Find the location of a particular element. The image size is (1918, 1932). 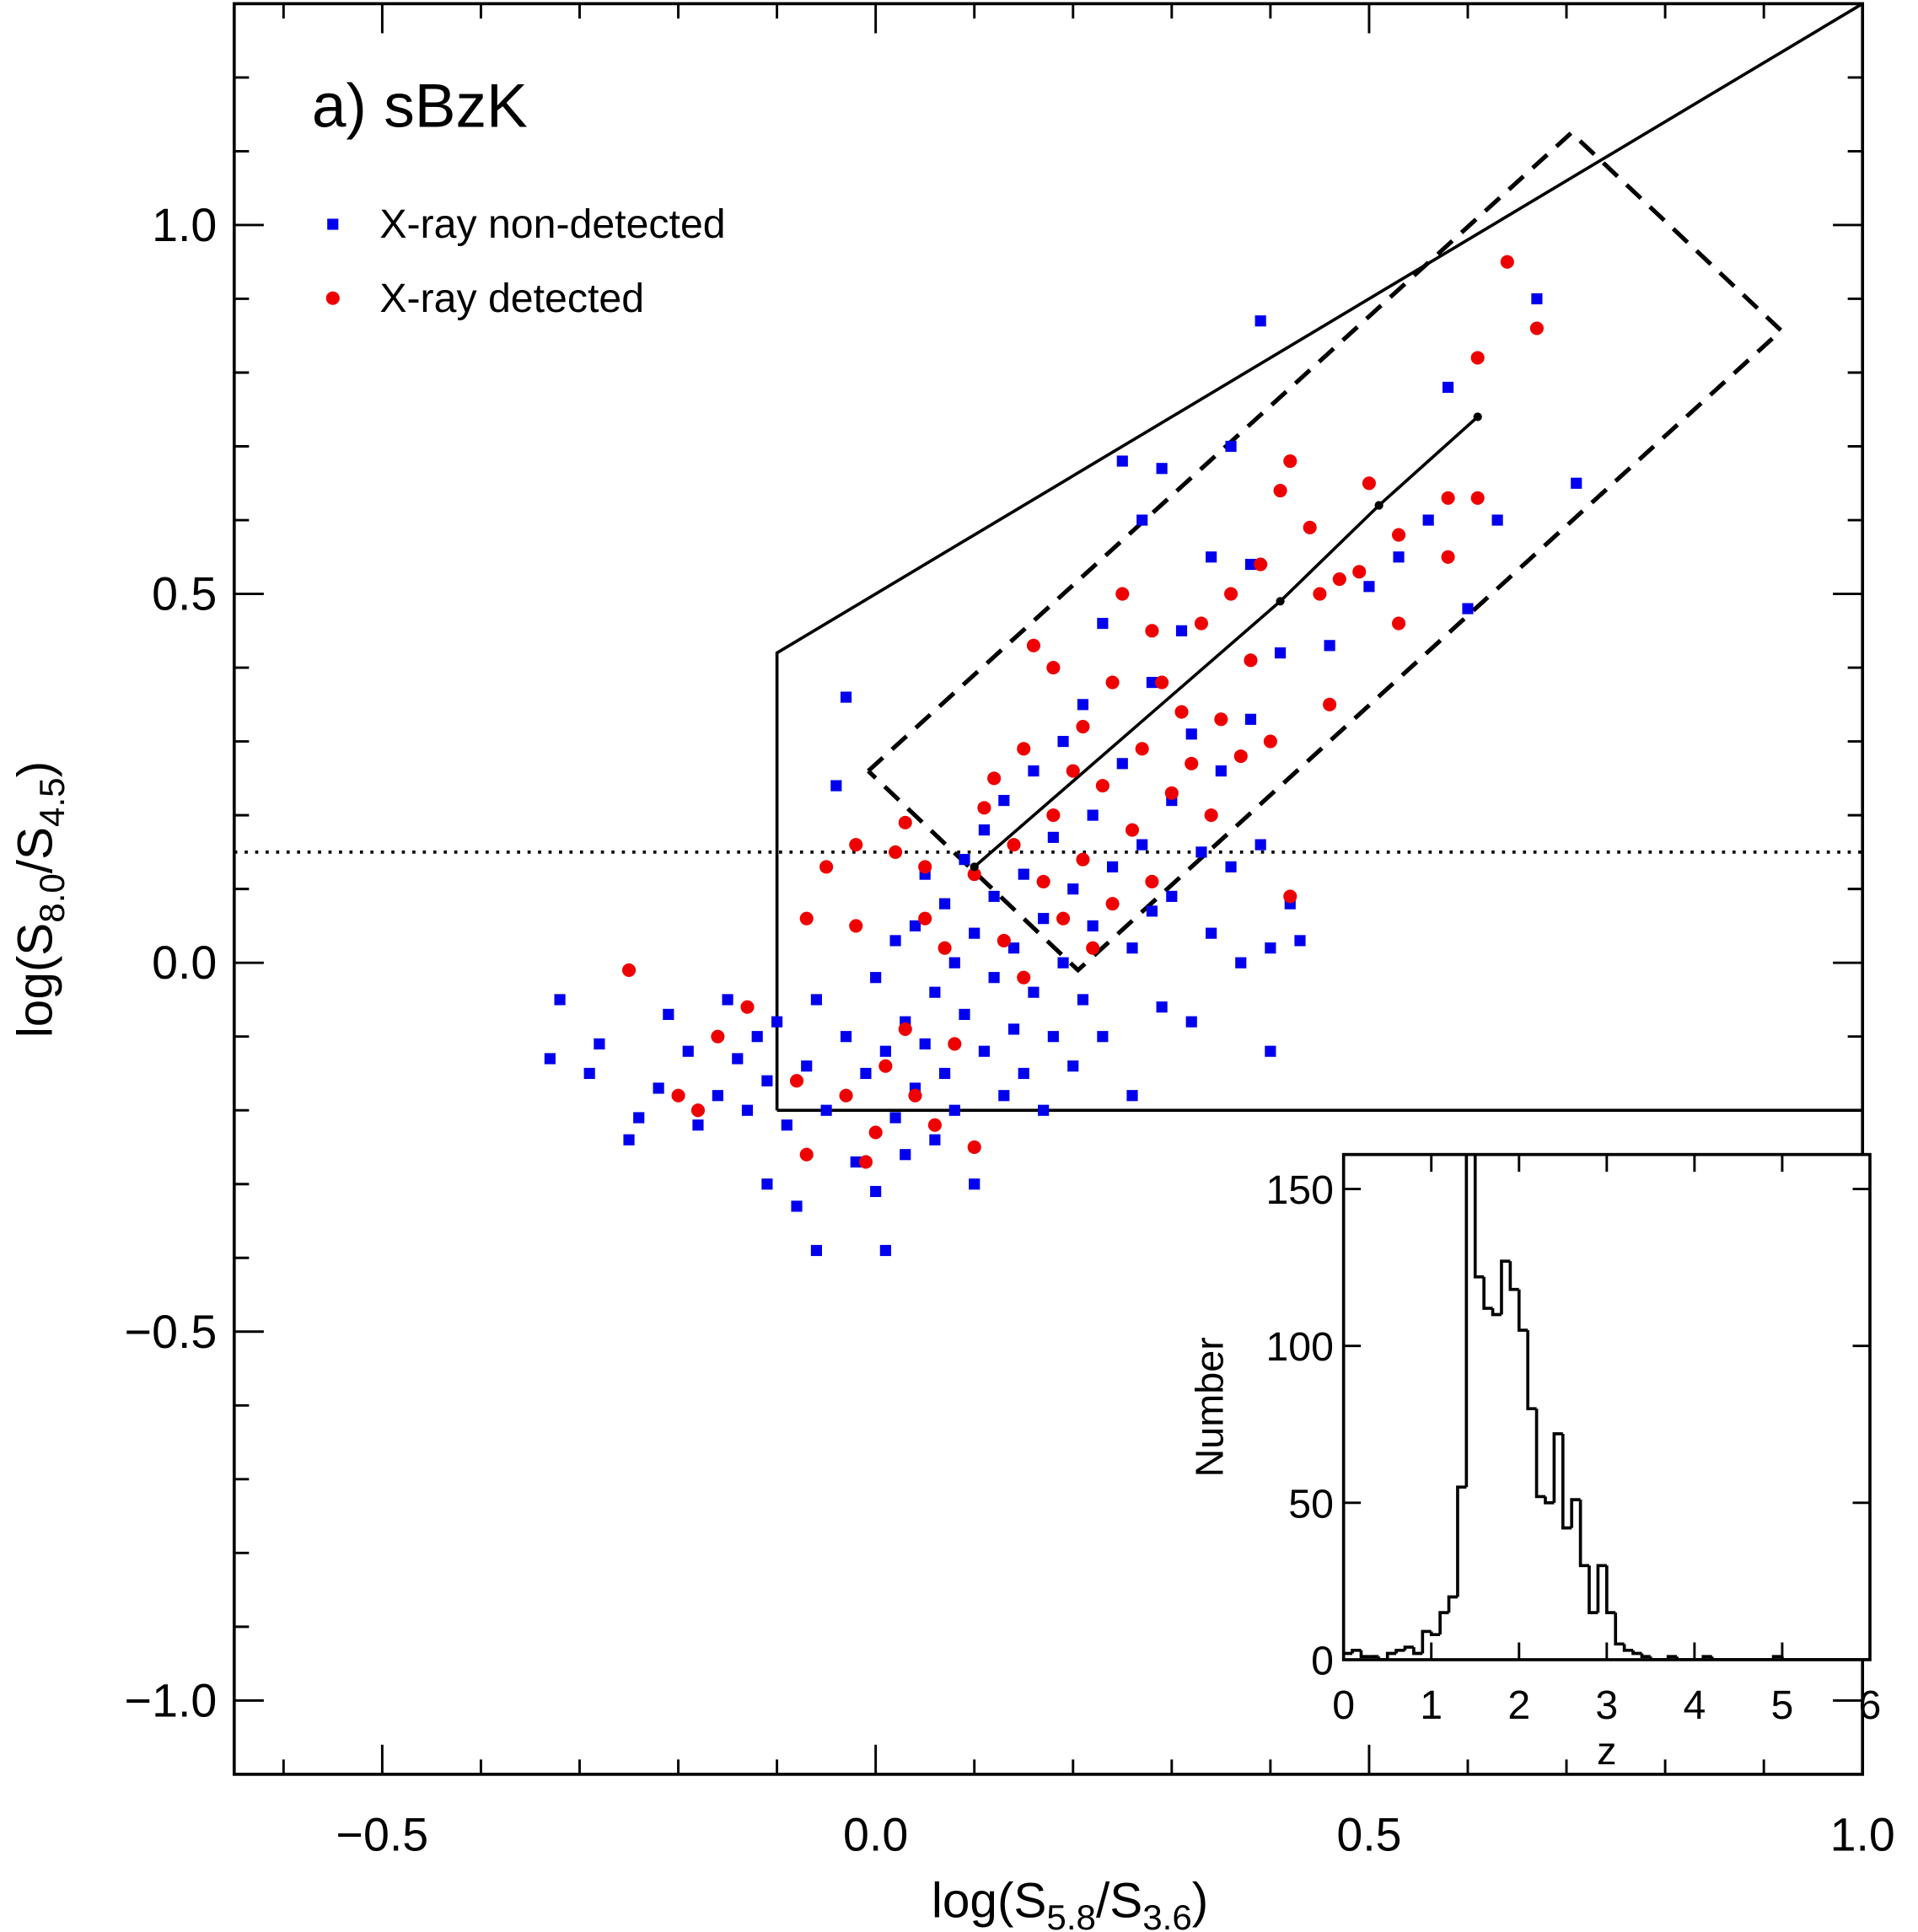

legend-entry: X-ray non-detected is located at coordinates (526, 224).